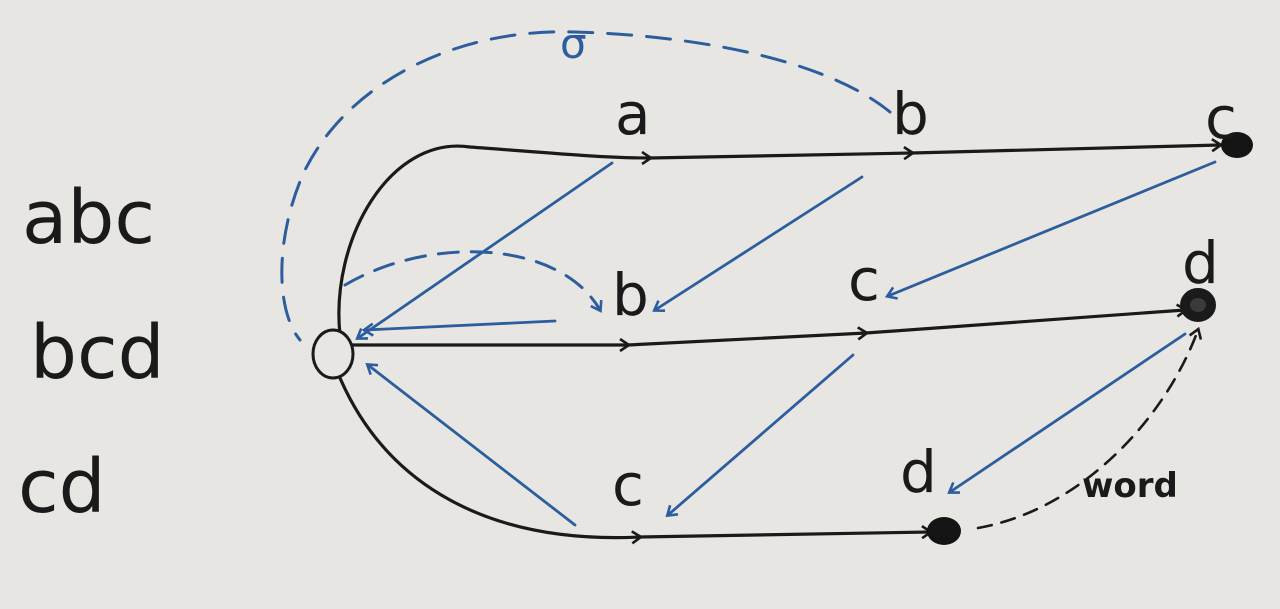 The height and width of the screenshot is (609, 1280). What do you see at coordinates (333, 354) in the screenshot?
I see `root-node` at bounding box center [333, 354].